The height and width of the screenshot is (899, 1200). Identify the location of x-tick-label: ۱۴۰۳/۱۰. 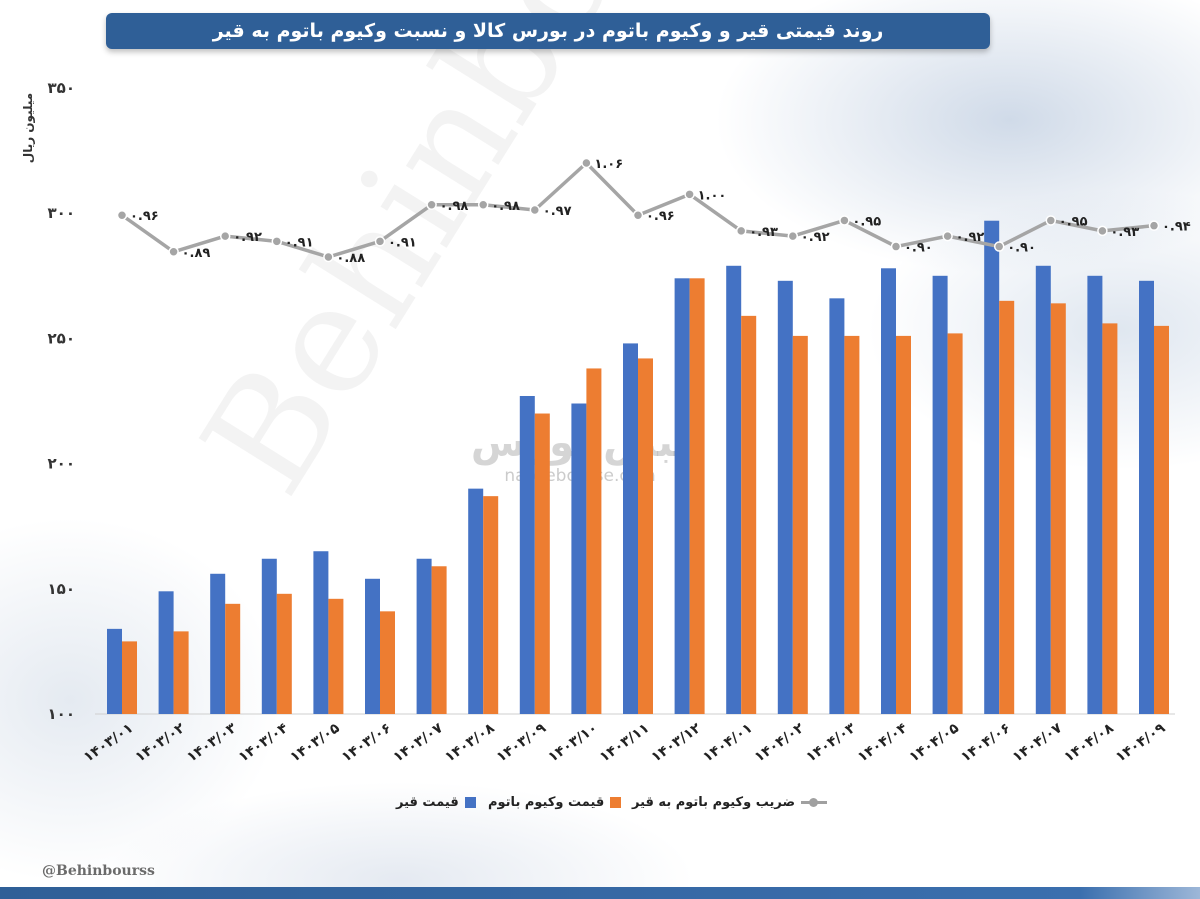
(572, 742).